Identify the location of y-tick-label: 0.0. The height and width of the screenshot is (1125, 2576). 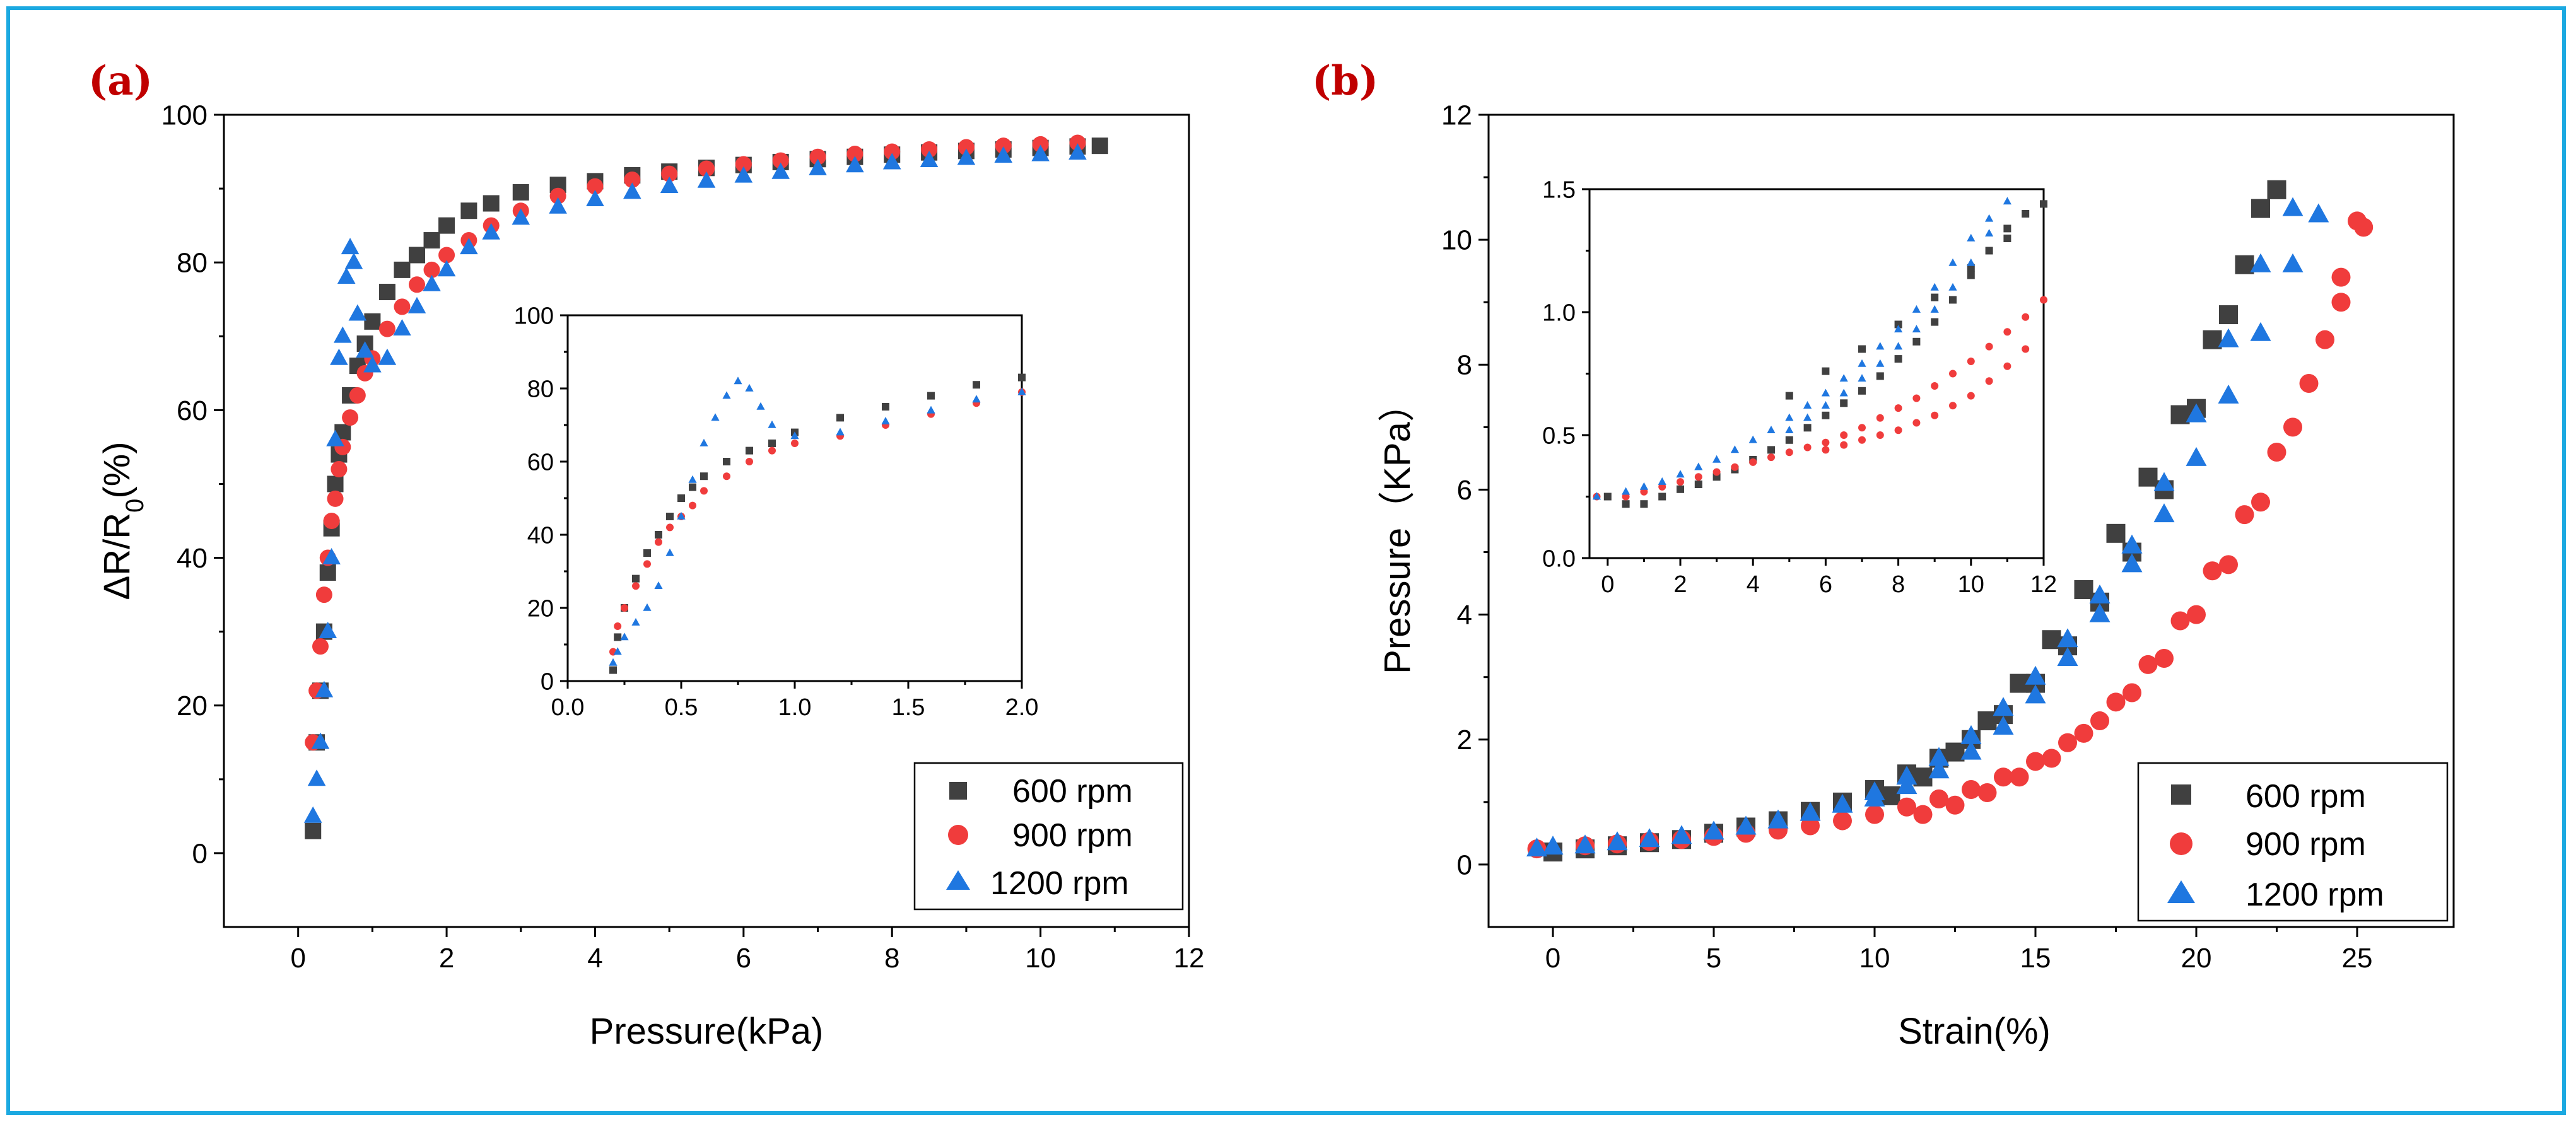
(1559, 558).